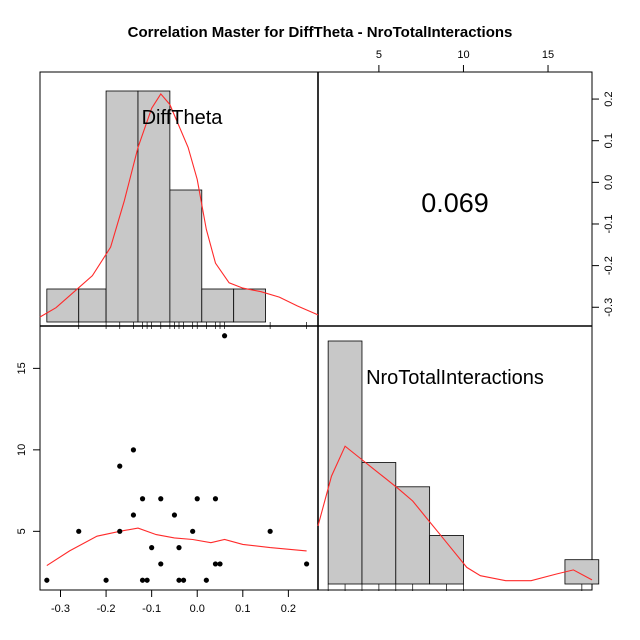  Describe the element at coordinates (151, 609) in the screenshot. I see `x-axis-bottom-tick-label: -0.1` at that location.